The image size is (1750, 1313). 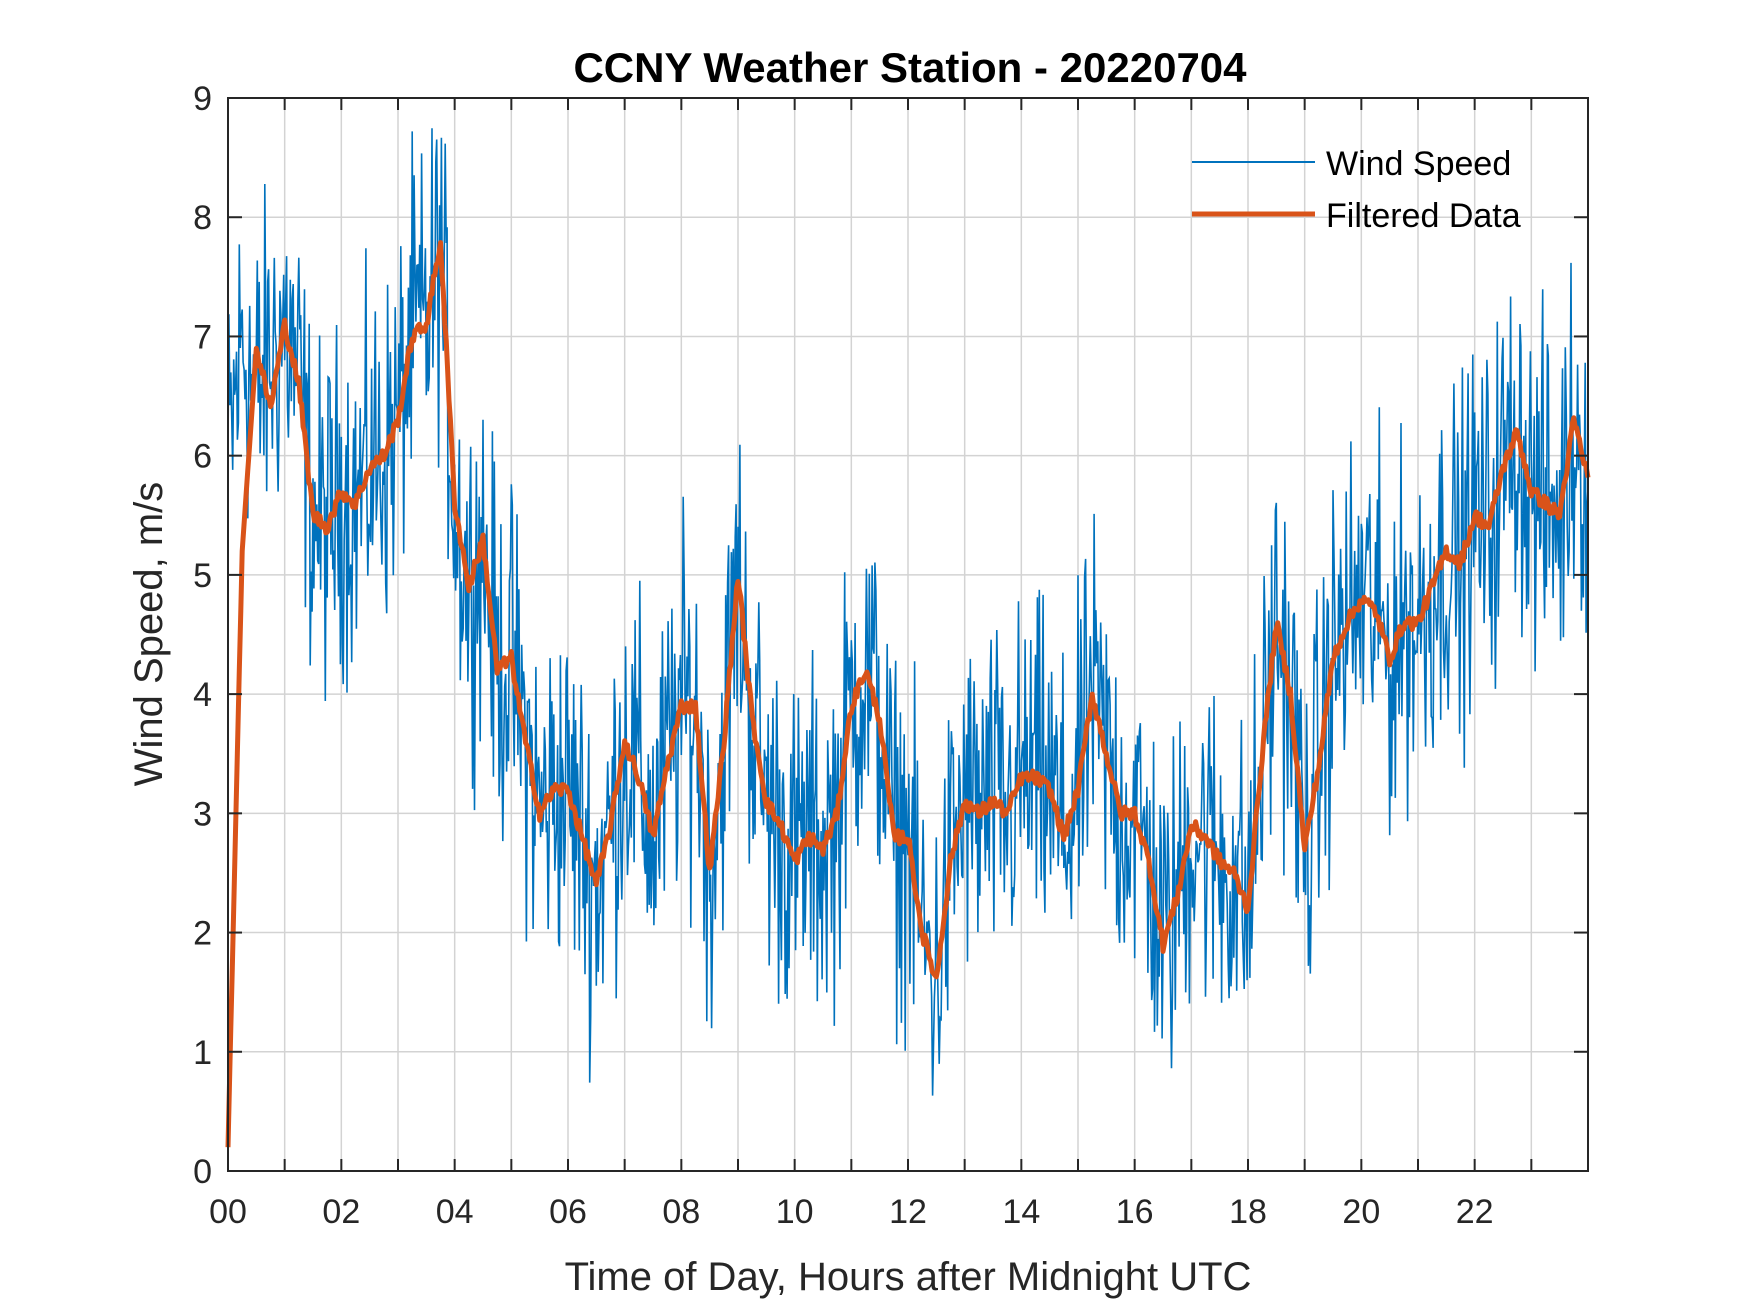 I want to click on legend: Wind Speed Filtered Data, so click(x=1356, y=190).